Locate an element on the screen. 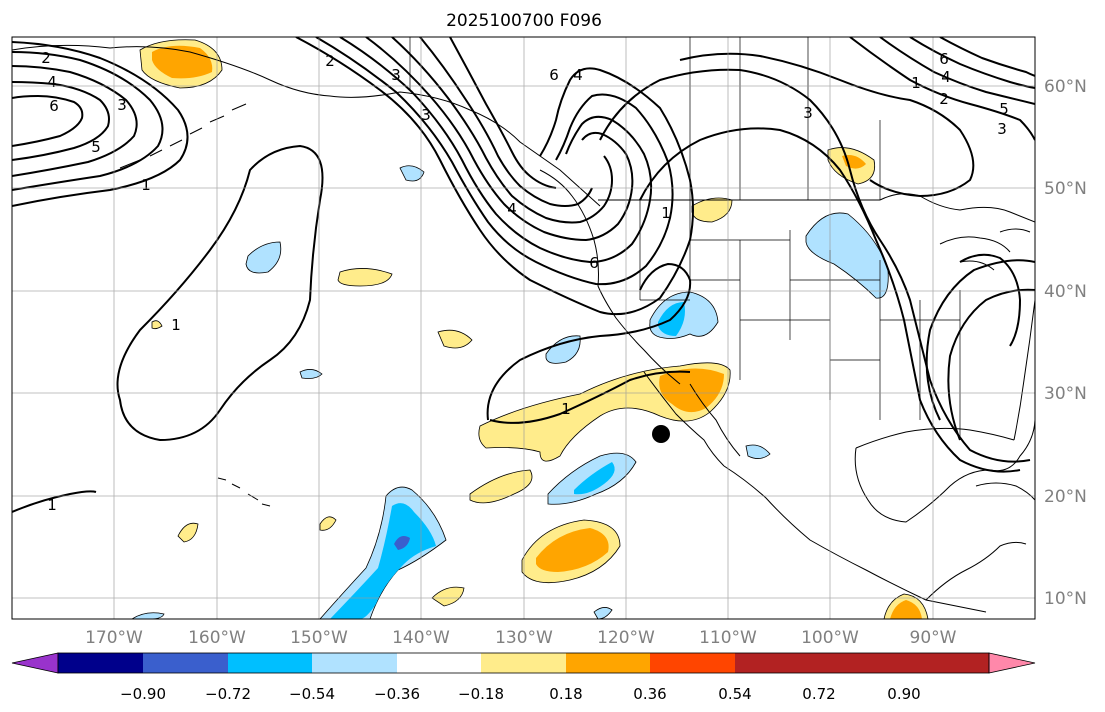 Image resolution: width=1105 pixels, height=712 pixels. lon-label: 90°W is located at coordinates (933, 638).